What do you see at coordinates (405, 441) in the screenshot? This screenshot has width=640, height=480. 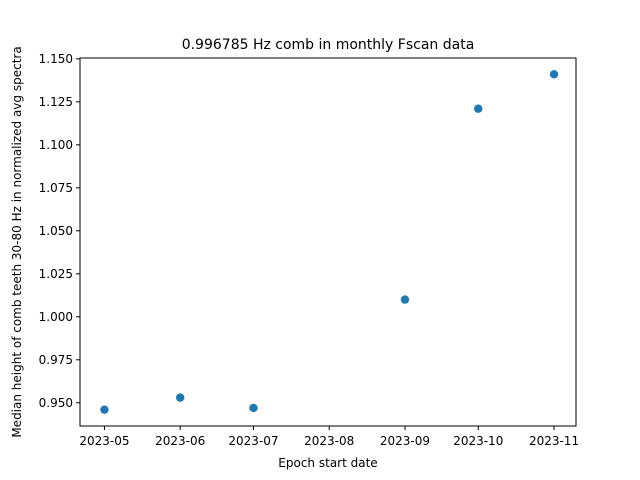 I see `x-tick-label: 2023-09` at bounding box center [405, 441].